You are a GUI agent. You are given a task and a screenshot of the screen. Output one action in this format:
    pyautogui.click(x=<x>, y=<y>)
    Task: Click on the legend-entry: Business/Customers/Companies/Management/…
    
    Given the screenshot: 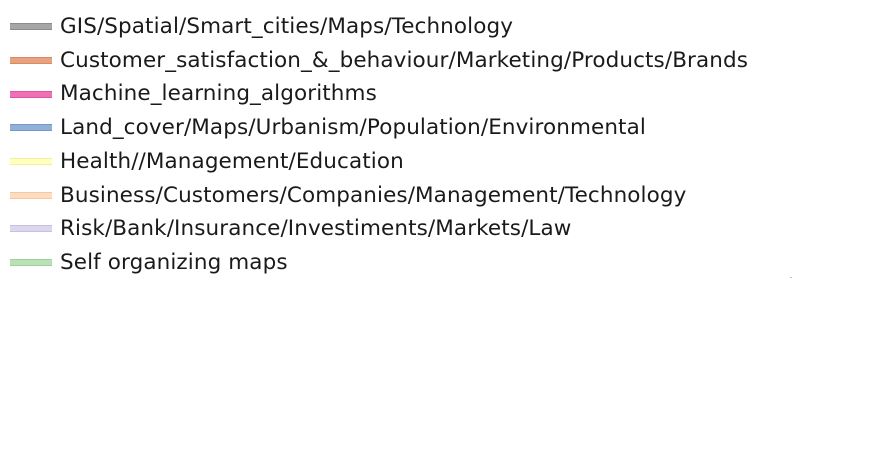 What is the action you would take?
    pyautogui.click(x=379, y=195)
    